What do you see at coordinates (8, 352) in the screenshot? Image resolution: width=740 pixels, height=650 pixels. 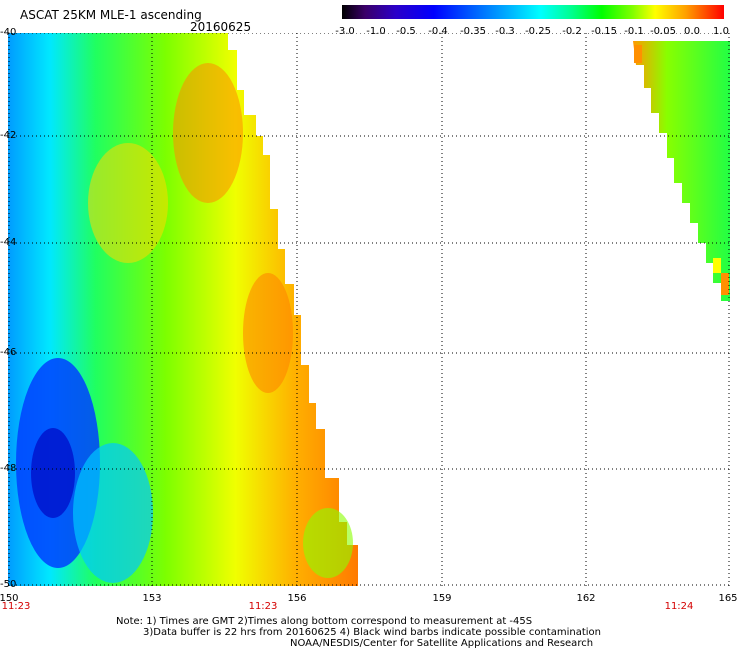 I see `lat-label: -46` at bounding box center [8, 352].